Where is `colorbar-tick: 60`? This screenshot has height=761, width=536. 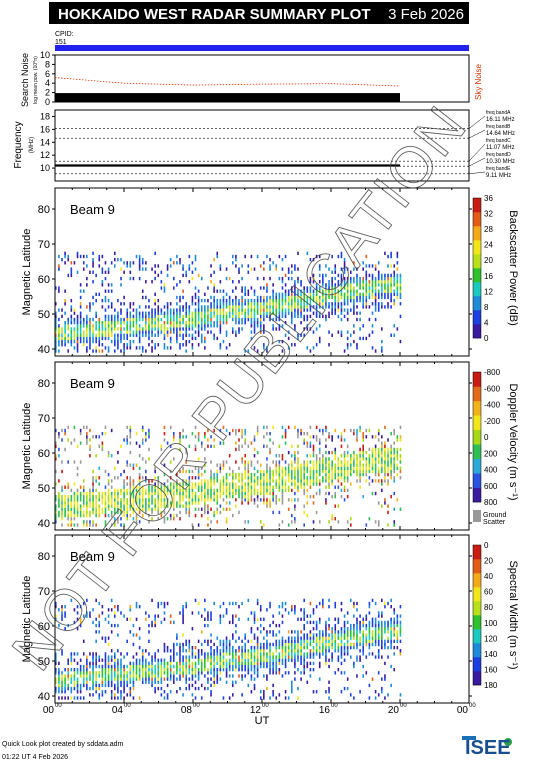
colorbar-tick: 60 is located at coordinates (488, 592).